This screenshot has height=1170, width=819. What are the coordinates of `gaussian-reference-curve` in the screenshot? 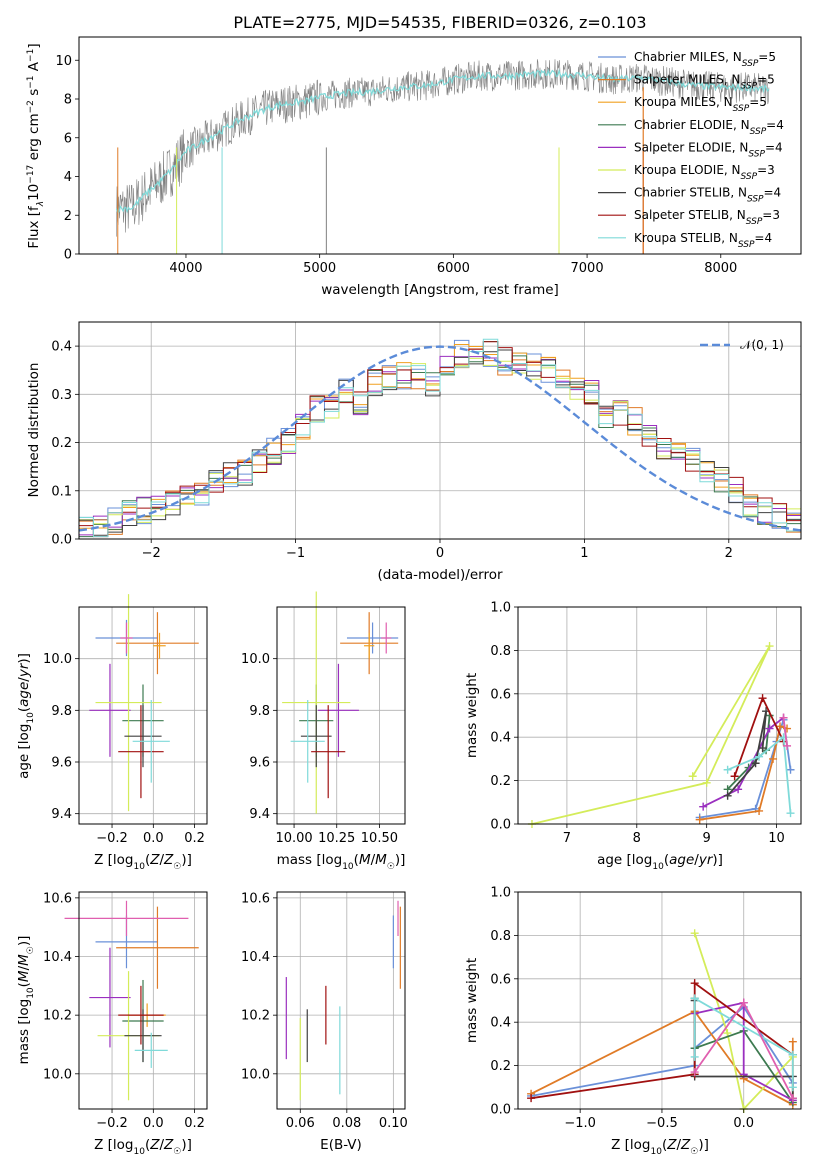 It's located at (440, 438).